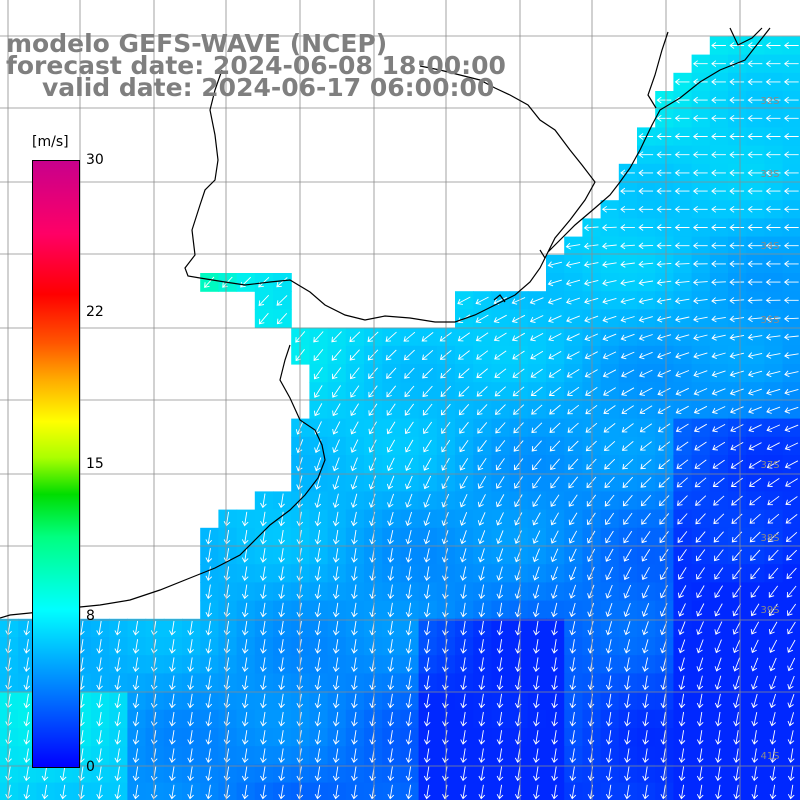  I want to click on colorbar-tick-15: 15, so click(95, 464).